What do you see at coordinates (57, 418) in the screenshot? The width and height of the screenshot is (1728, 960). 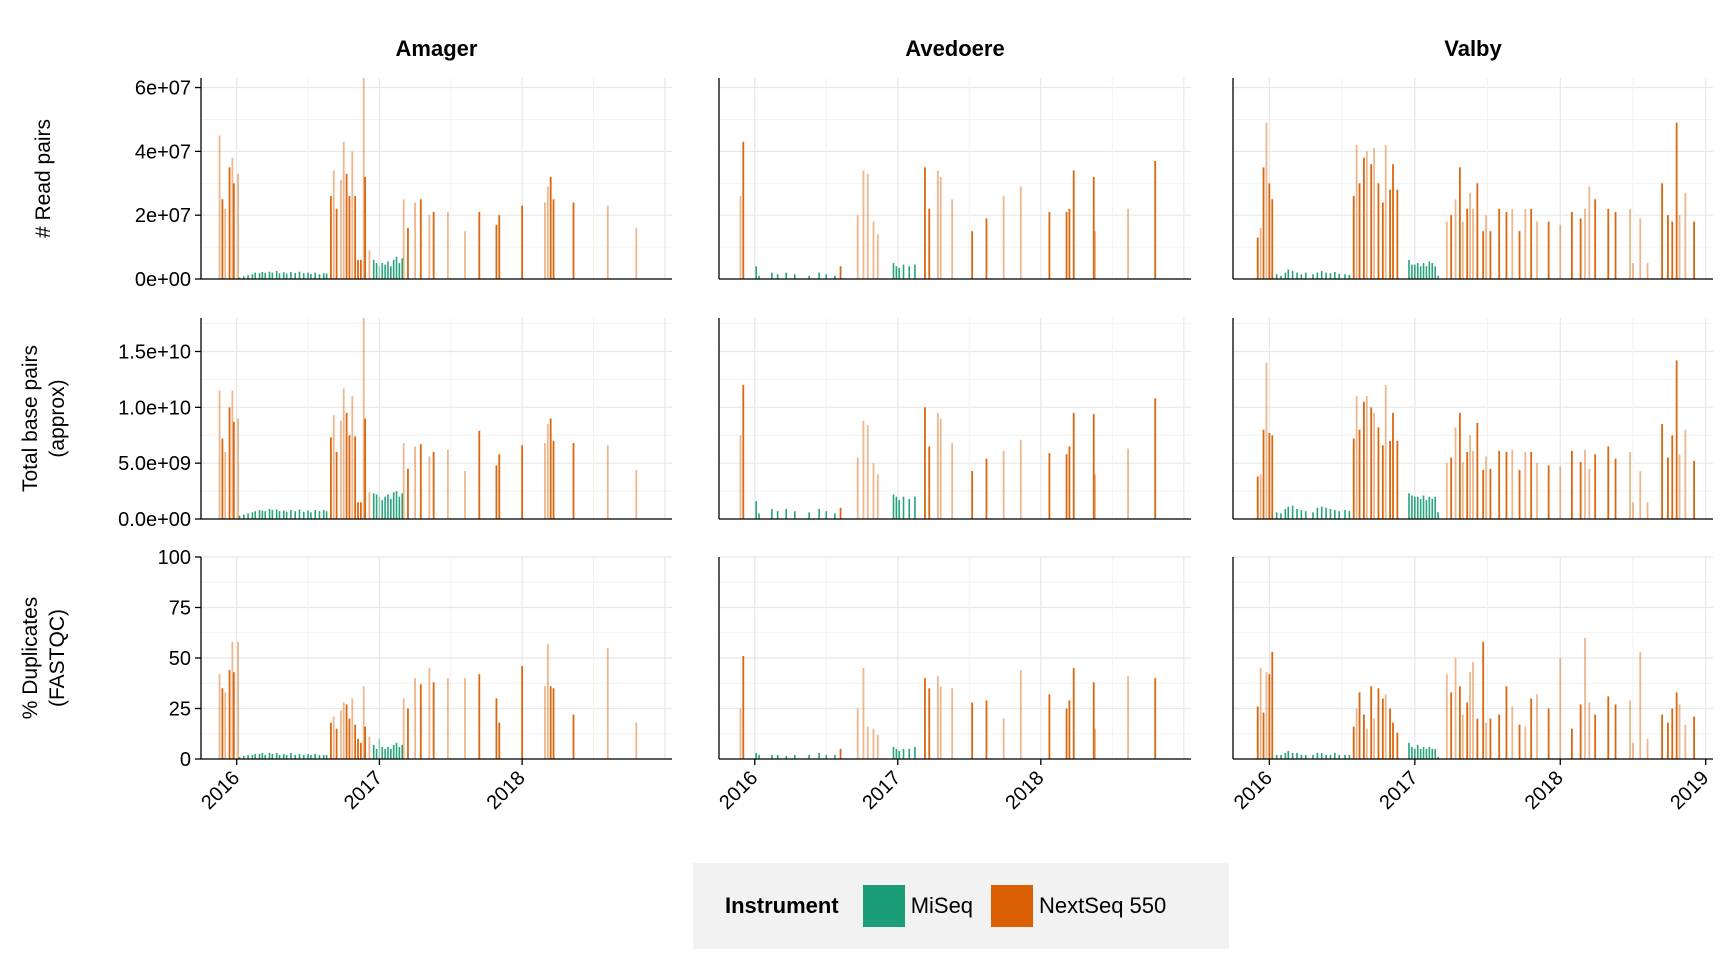 I see `y-axis-label: (approx)` at bounding box center [57, 418].